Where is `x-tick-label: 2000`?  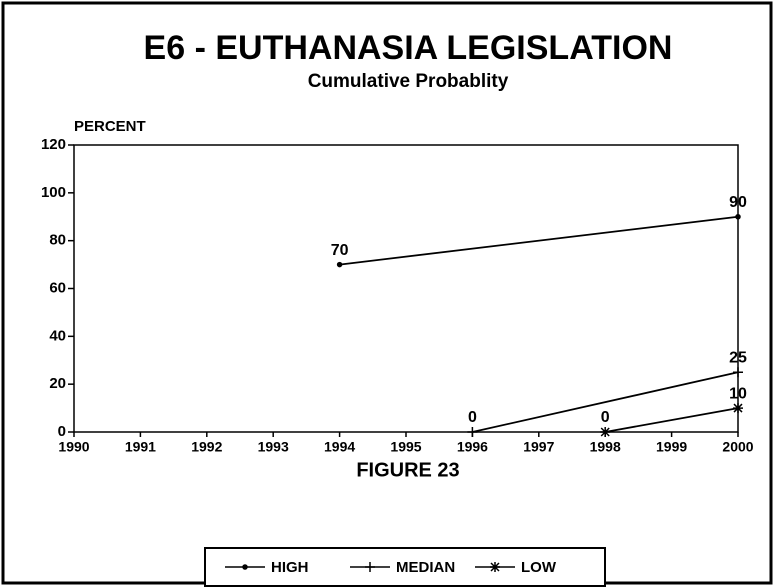 x-tick-label: 2000 is located at coordinates (737, 447).